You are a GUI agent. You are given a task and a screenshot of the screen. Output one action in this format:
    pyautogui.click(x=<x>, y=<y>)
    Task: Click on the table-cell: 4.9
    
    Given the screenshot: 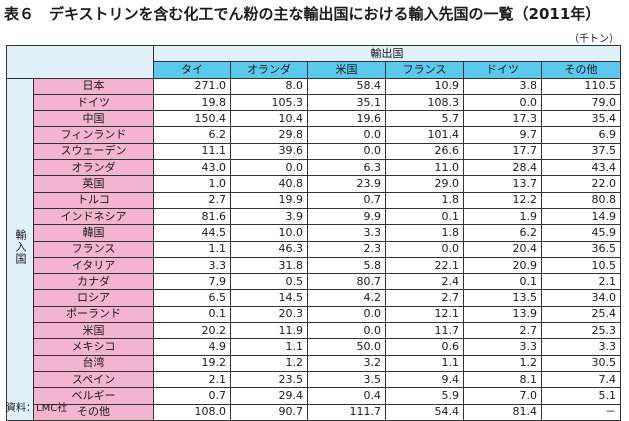 What is the action you would take?
    pyautogui.click(x=192, y=347)
    